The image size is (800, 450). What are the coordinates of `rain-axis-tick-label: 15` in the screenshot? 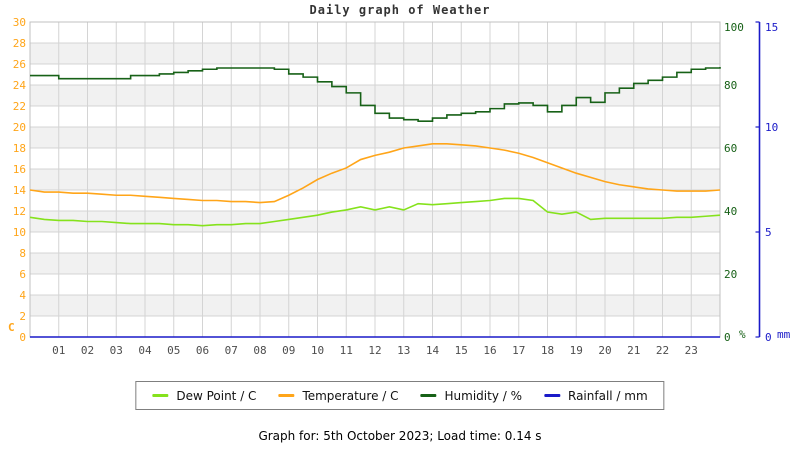 It's located at (771, 27).